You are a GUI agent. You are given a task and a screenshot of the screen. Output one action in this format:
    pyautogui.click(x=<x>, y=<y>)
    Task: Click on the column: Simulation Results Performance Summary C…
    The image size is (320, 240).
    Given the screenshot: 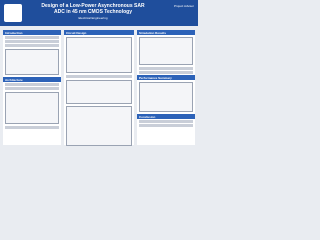 What is the action you would take?
    pyautogui.click(x=166, y=87)
    